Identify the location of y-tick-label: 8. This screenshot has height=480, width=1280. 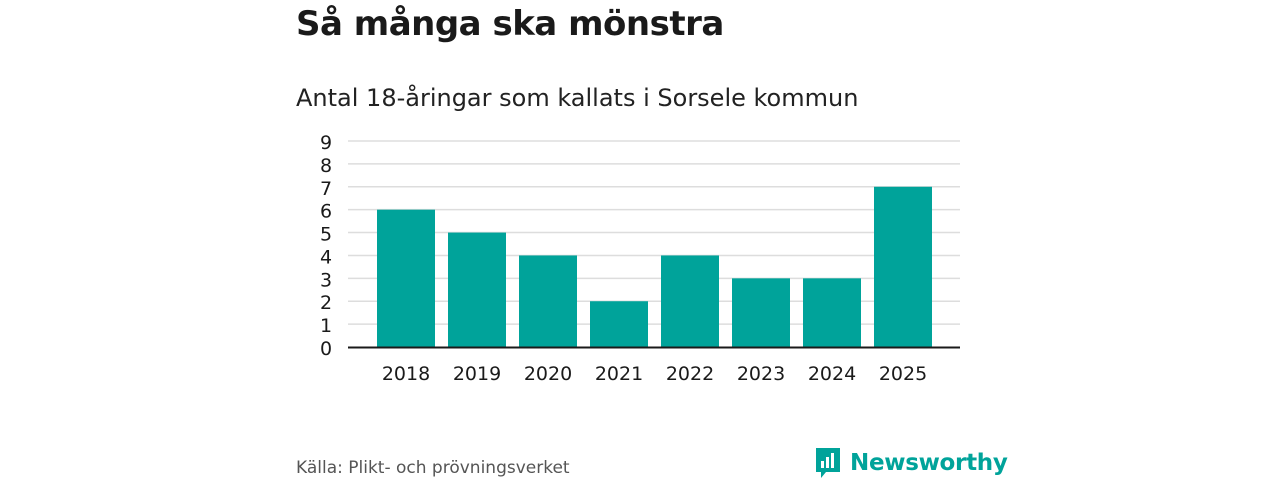
(326, 166).